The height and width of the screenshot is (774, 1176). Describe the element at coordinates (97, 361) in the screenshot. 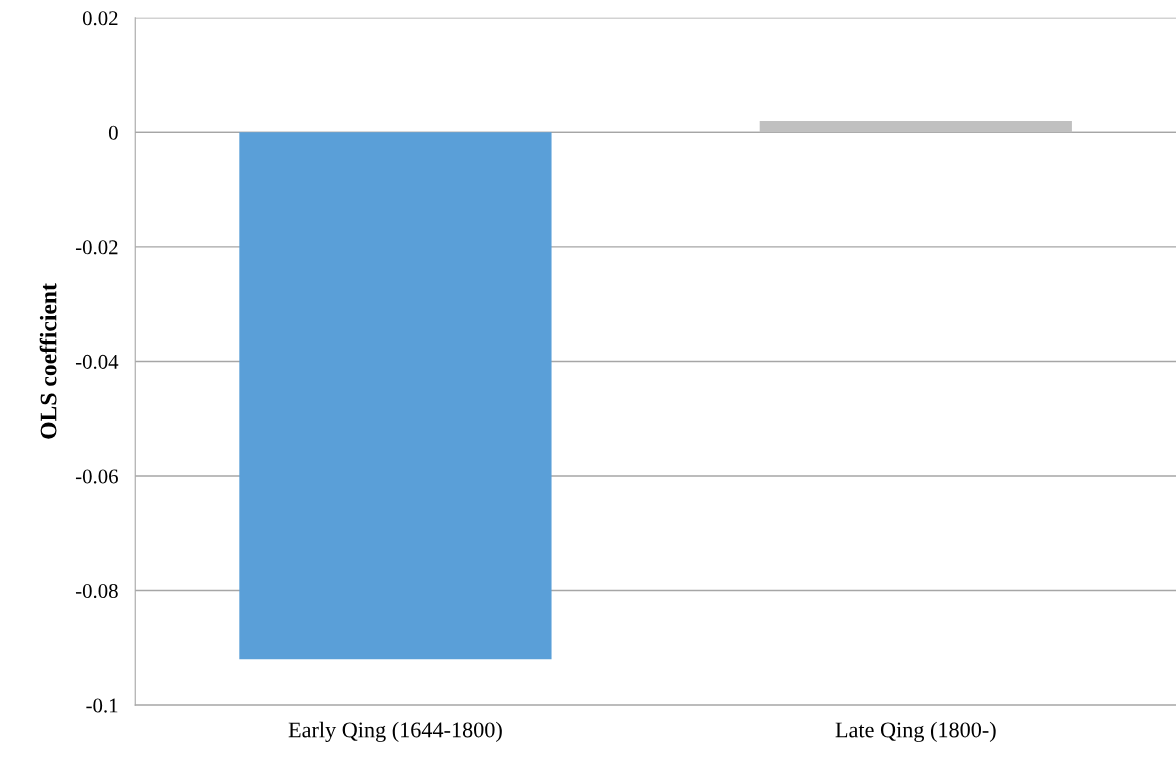

I see `y-tick-label: -0.04` at that location.